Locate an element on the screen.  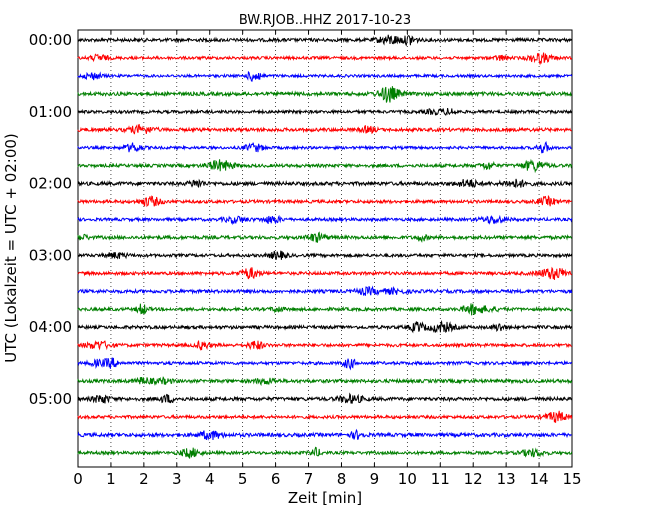
chart-title: BW.RJOB..HHZ 2017-10-23 is located at coordinates (325, 20).